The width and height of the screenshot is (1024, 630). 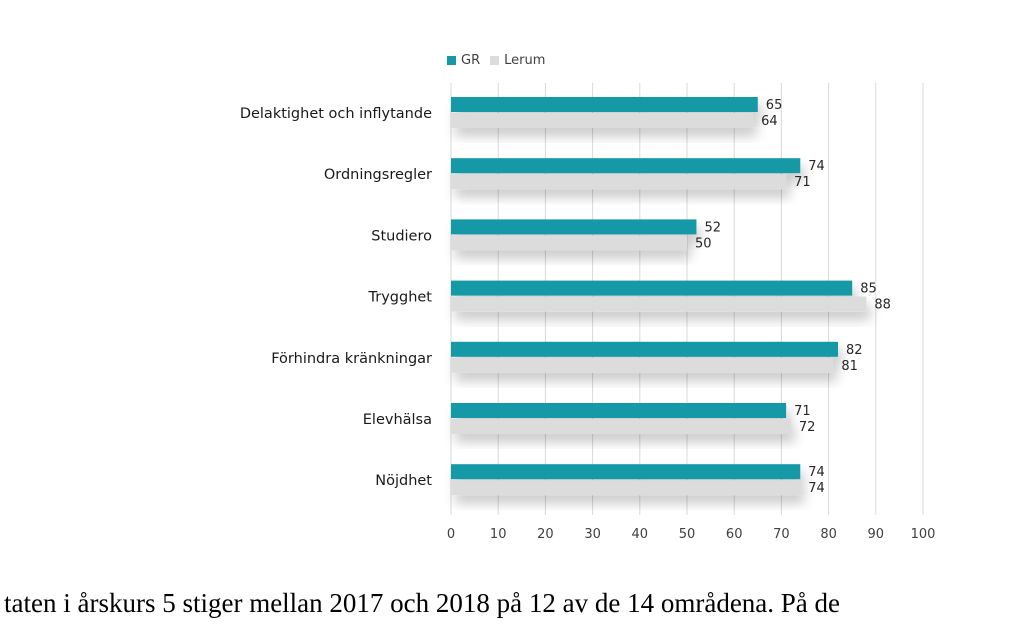 What do you see at coordinates (378, 175) in the screenshot?
I see `category-label: Ordningsregler` at bounding box center [378, 175].